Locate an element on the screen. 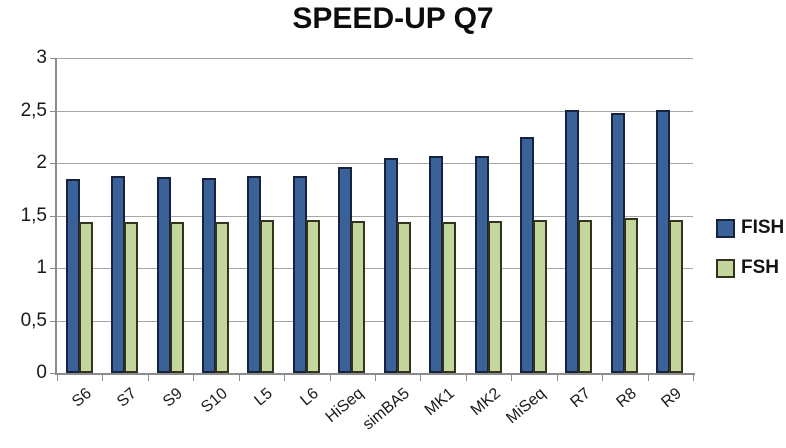  bar-fish-l6 is located at coordinates (300, 274).